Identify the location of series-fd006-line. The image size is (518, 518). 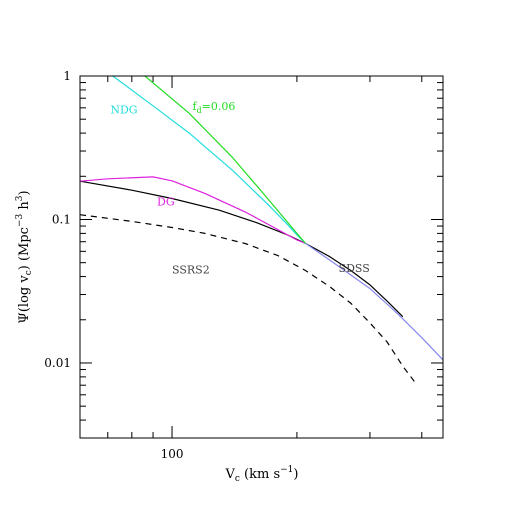
(225, 160).